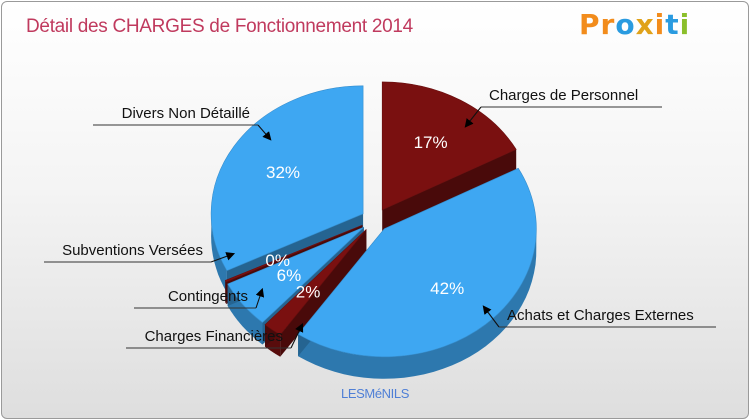  I want to click on callout-label: Subventions Versées, so click(132, 250).